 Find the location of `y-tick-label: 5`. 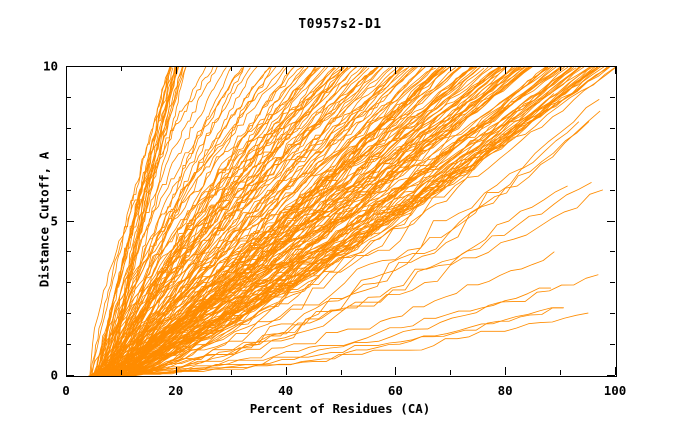

y-tick-label: 5 is located at coordinates (54, 220).